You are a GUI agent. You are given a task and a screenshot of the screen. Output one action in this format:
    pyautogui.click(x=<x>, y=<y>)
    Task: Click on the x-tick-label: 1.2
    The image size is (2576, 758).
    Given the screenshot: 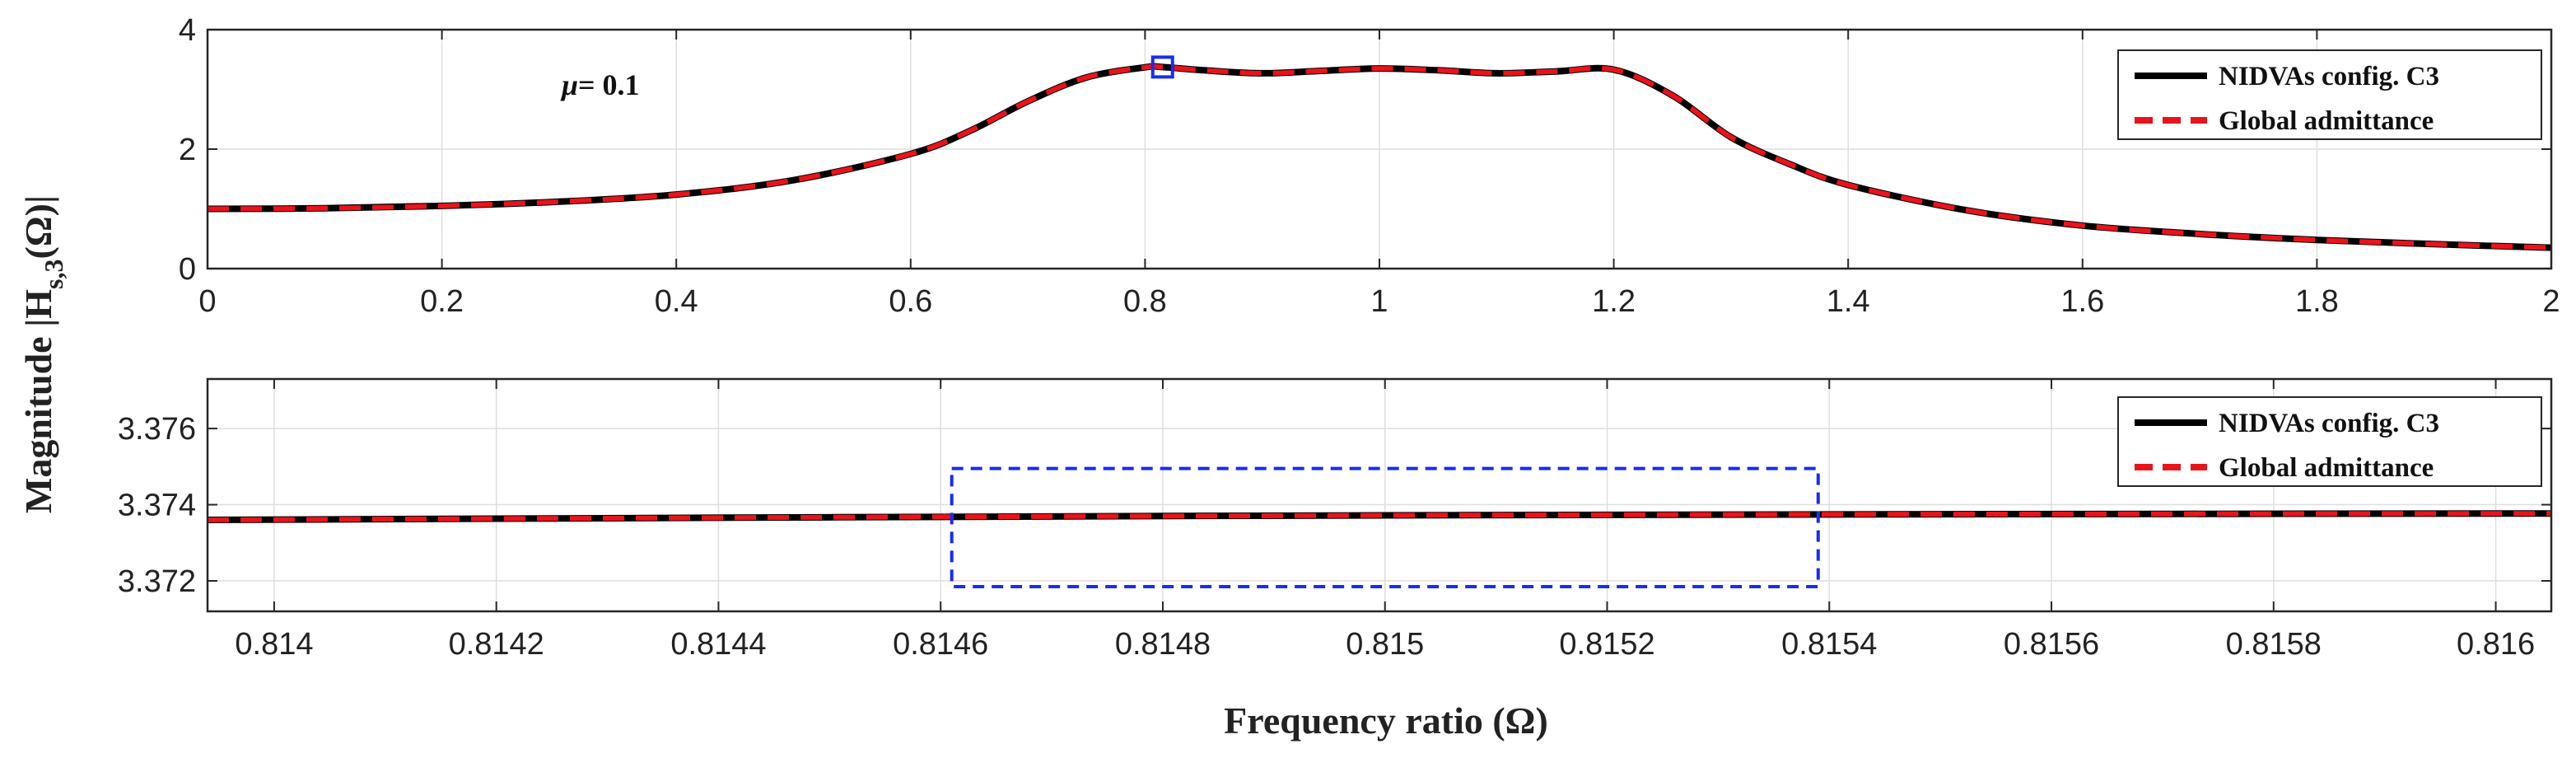 What is the action you would take?
    pyautogui.click(x=1614, y=301)
    